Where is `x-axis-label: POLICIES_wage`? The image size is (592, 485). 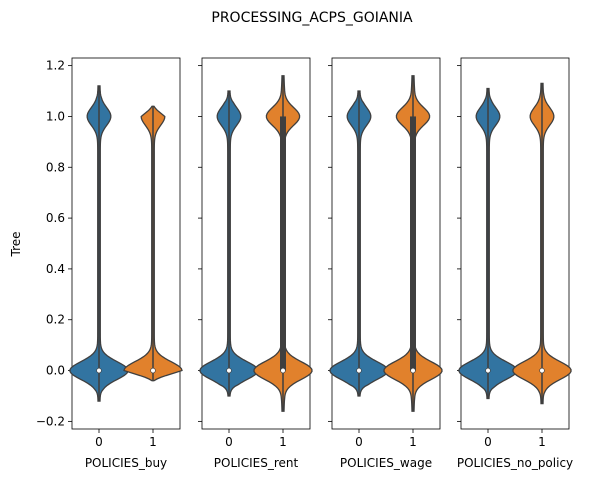
x-axis-label: POLICIES_wage is located at coordinates (386, 463).